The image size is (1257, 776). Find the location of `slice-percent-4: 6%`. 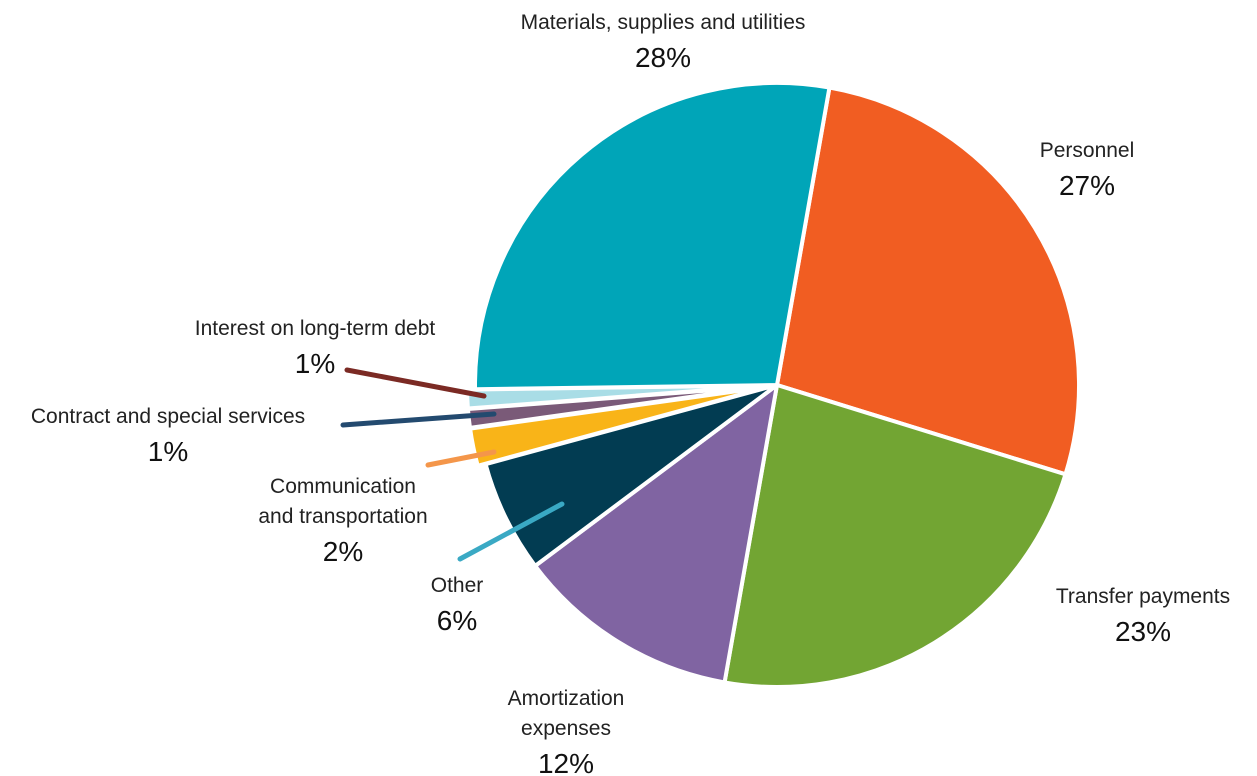

slice-percent-4: 6% is located at coordinates (457, 620).